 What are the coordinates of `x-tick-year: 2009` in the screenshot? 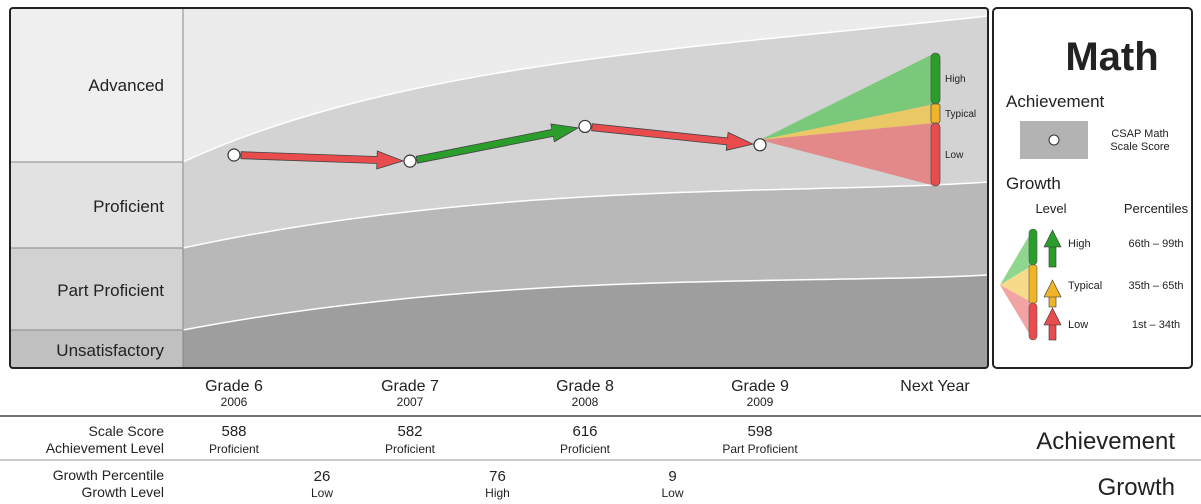 It's located at (760, 402).